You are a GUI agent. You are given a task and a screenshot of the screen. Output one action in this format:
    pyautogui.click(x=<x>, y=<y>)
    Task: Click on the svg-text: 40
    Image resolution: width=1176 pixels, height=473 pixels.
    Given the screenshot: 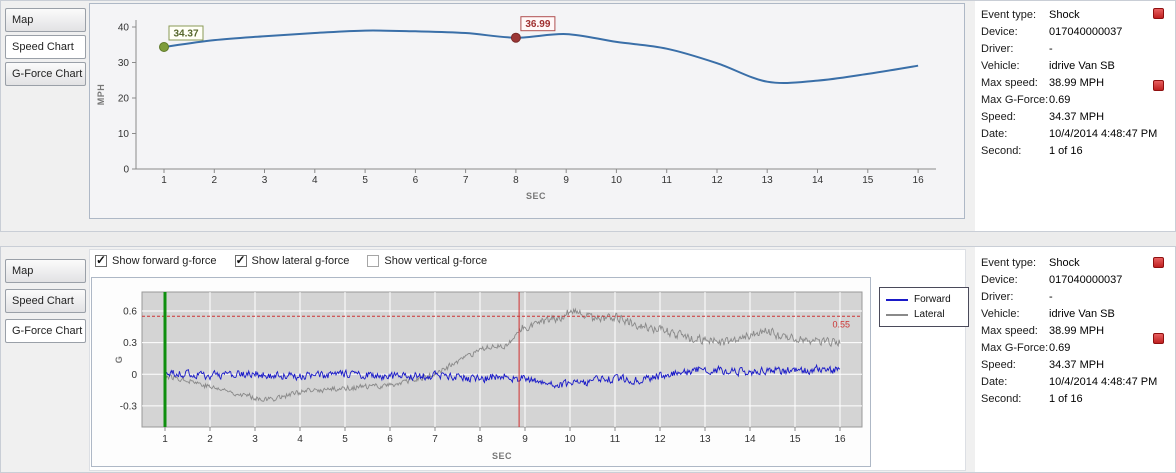 What is the action you would take?
    pyautogui.click(x=124, y=28)
    